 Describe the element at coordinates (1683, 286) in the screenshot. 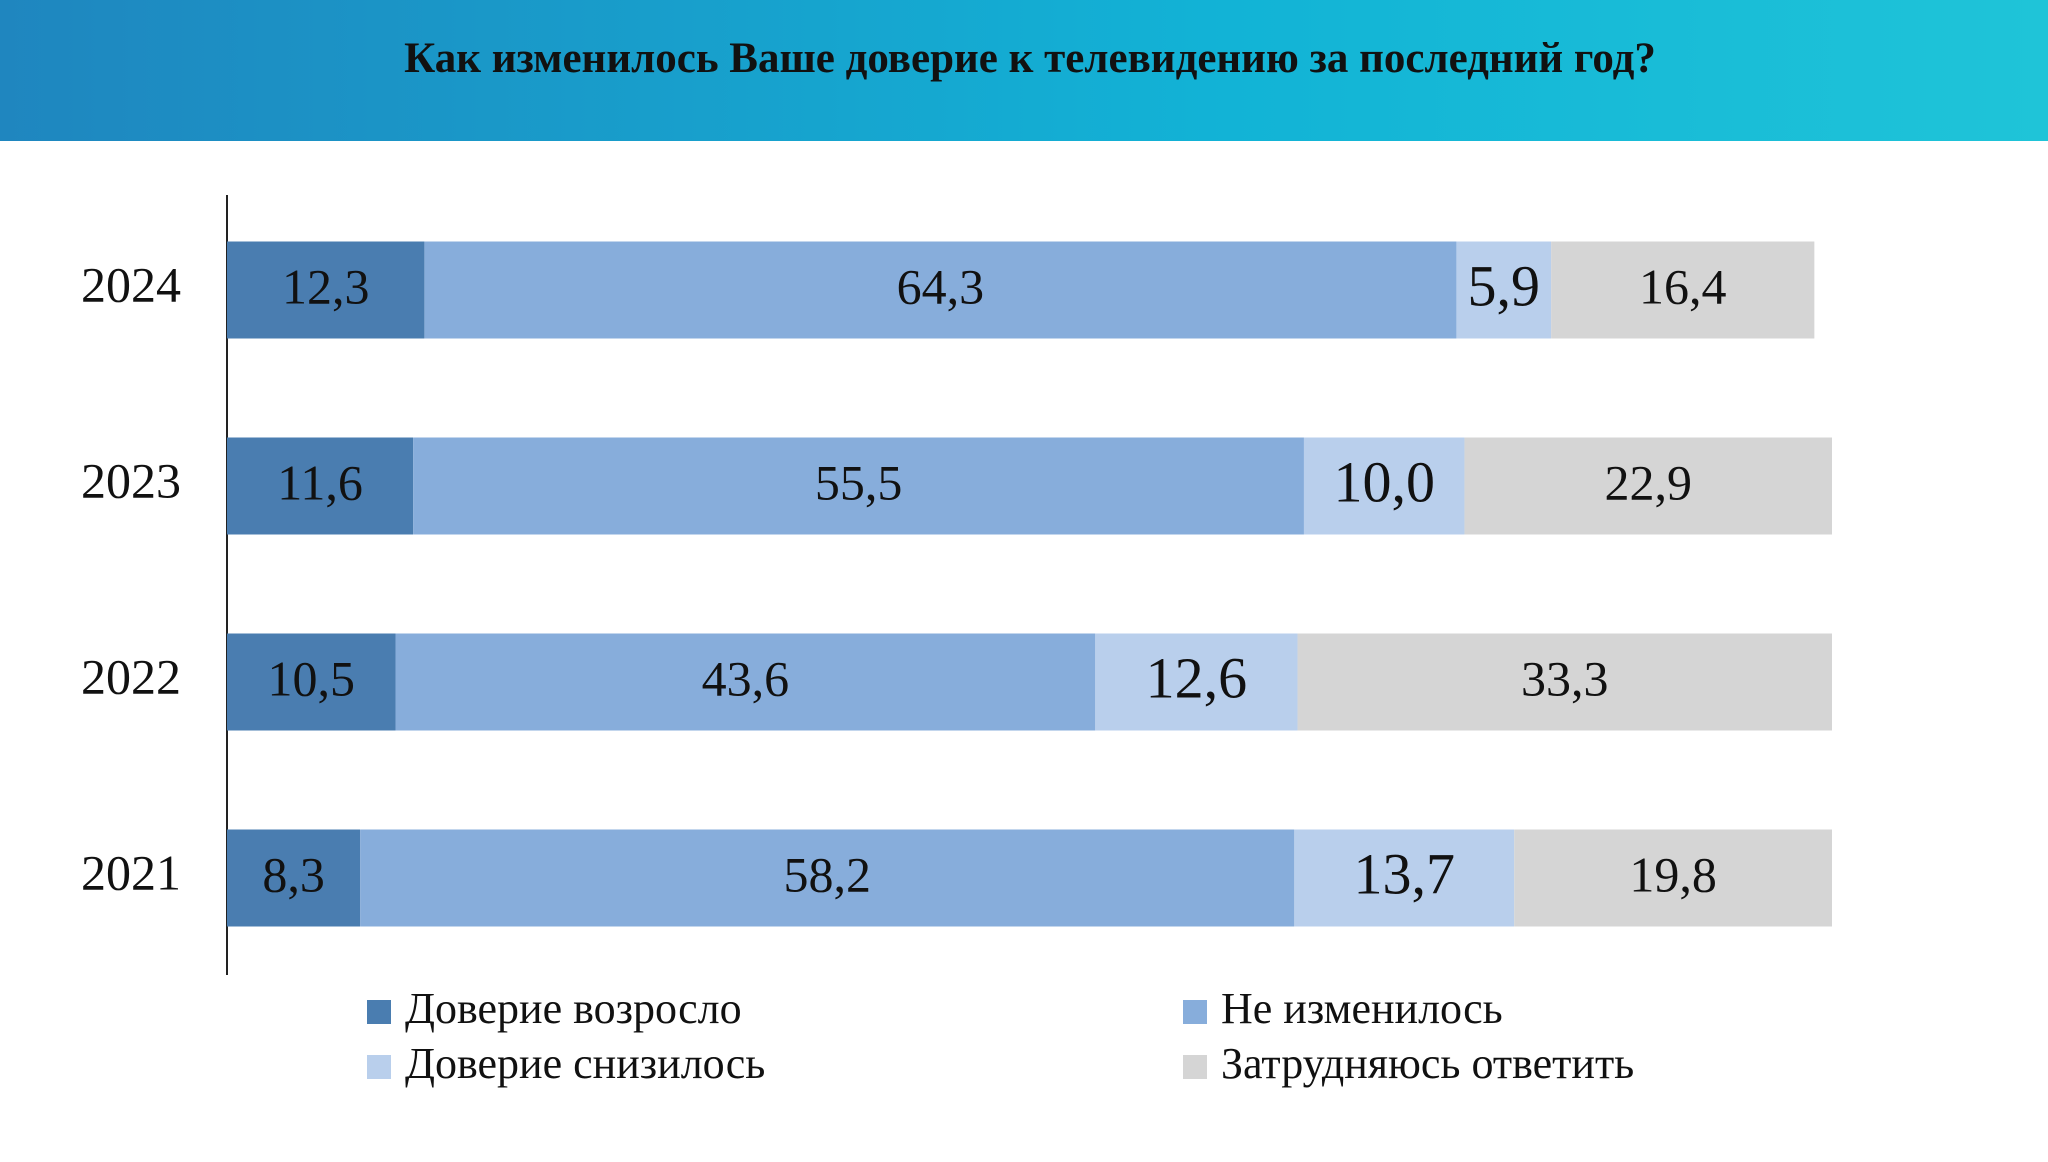

I see `value-label: 16,4` at that location.